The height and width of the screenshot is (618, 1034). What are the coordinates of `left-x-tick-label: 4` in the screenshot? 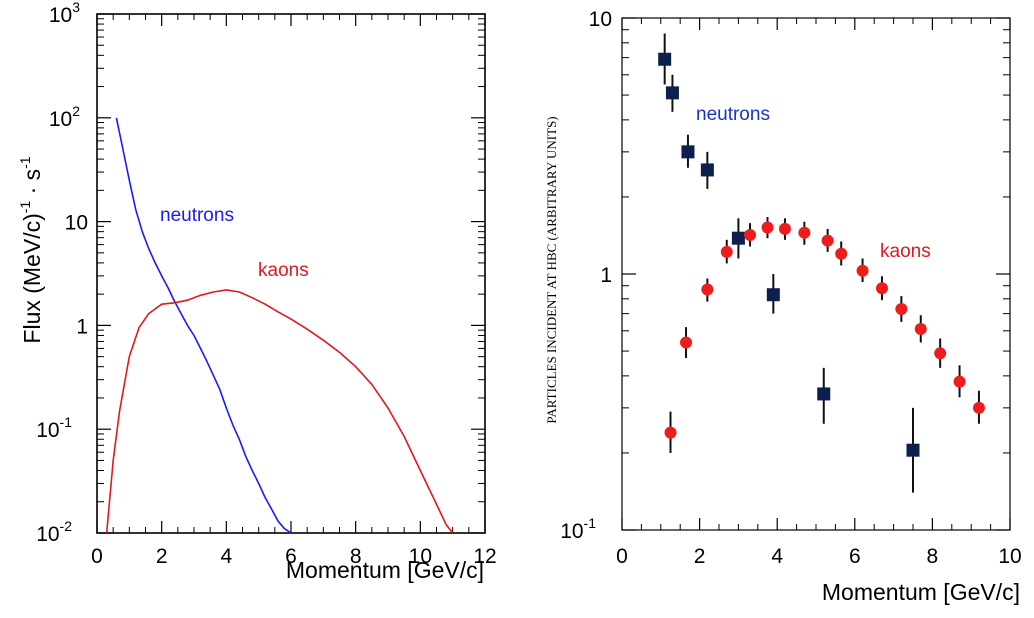 It's located at (226, 556).